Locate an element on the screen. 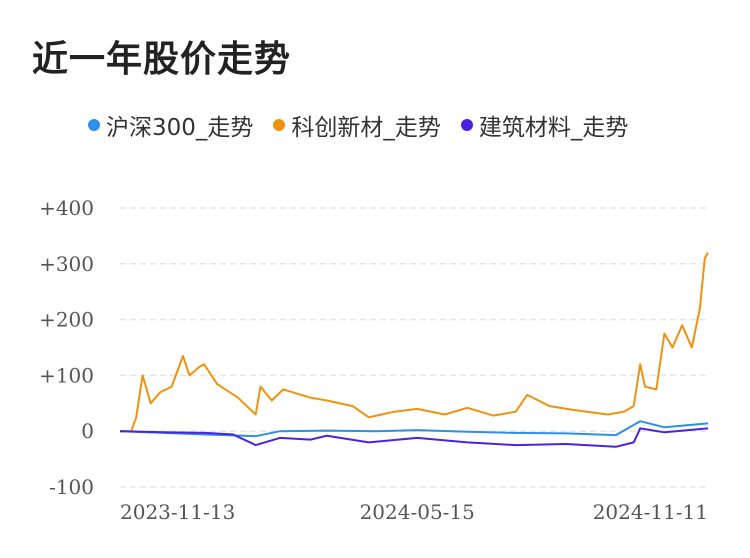  legend-label-kcxc: 科创新材_走势 is located at coordinates (366, 128).